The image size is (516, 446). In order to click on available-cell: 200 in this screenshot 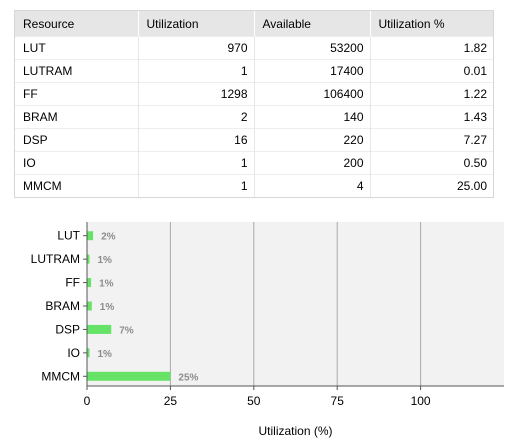, I will do `click(312, 163)`.